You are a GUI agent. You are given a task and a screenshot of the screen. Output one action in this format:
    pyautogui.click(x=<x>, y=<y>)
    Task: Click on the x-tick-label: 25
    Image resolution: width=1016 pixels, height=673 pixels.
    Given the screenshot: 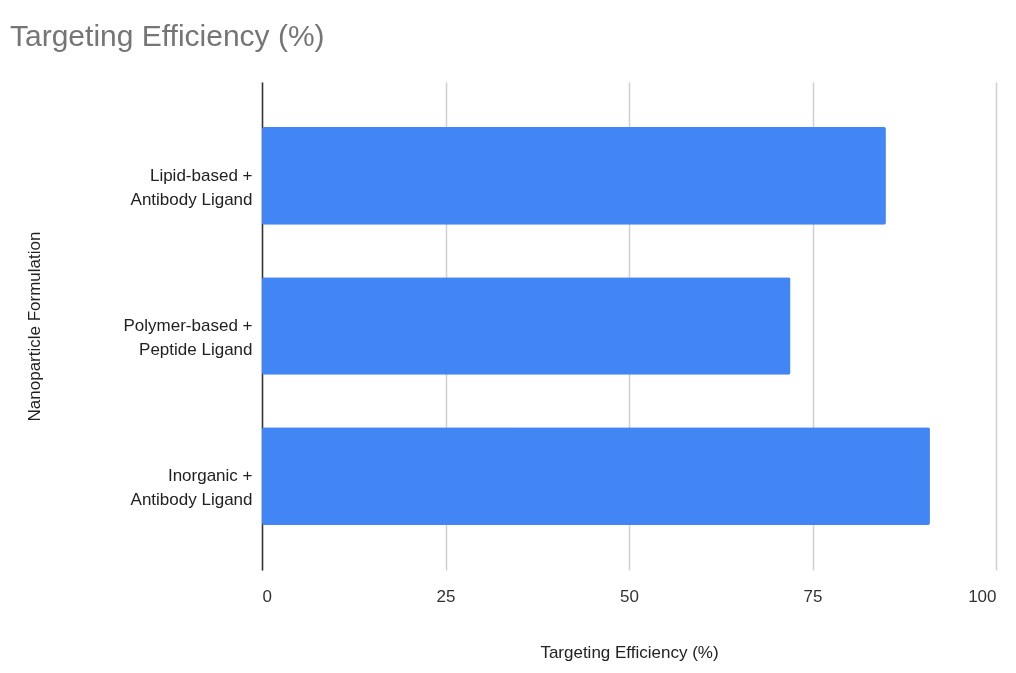 What is the action you would take?
    pyautogui.click(x=446, y=596)
    